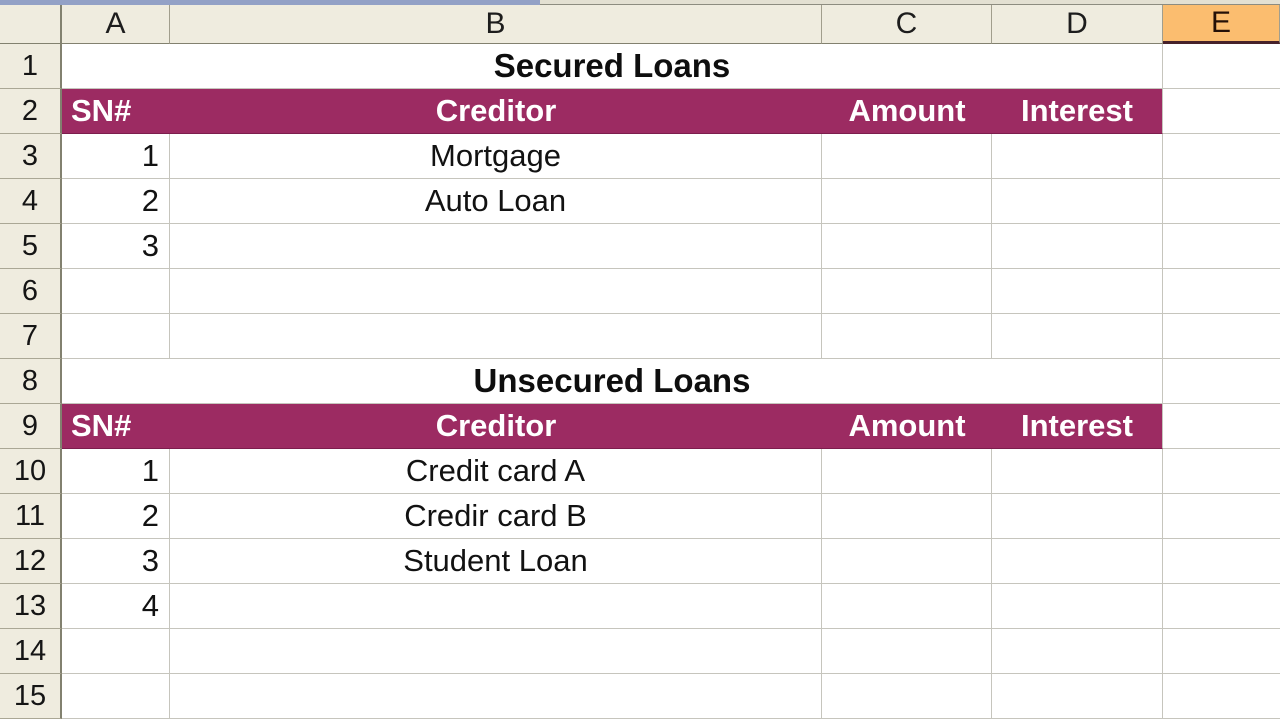 Image resolution: width=1280 pixels, height=720 pixels. I want to click on cell-D5, so click(1077, 246).